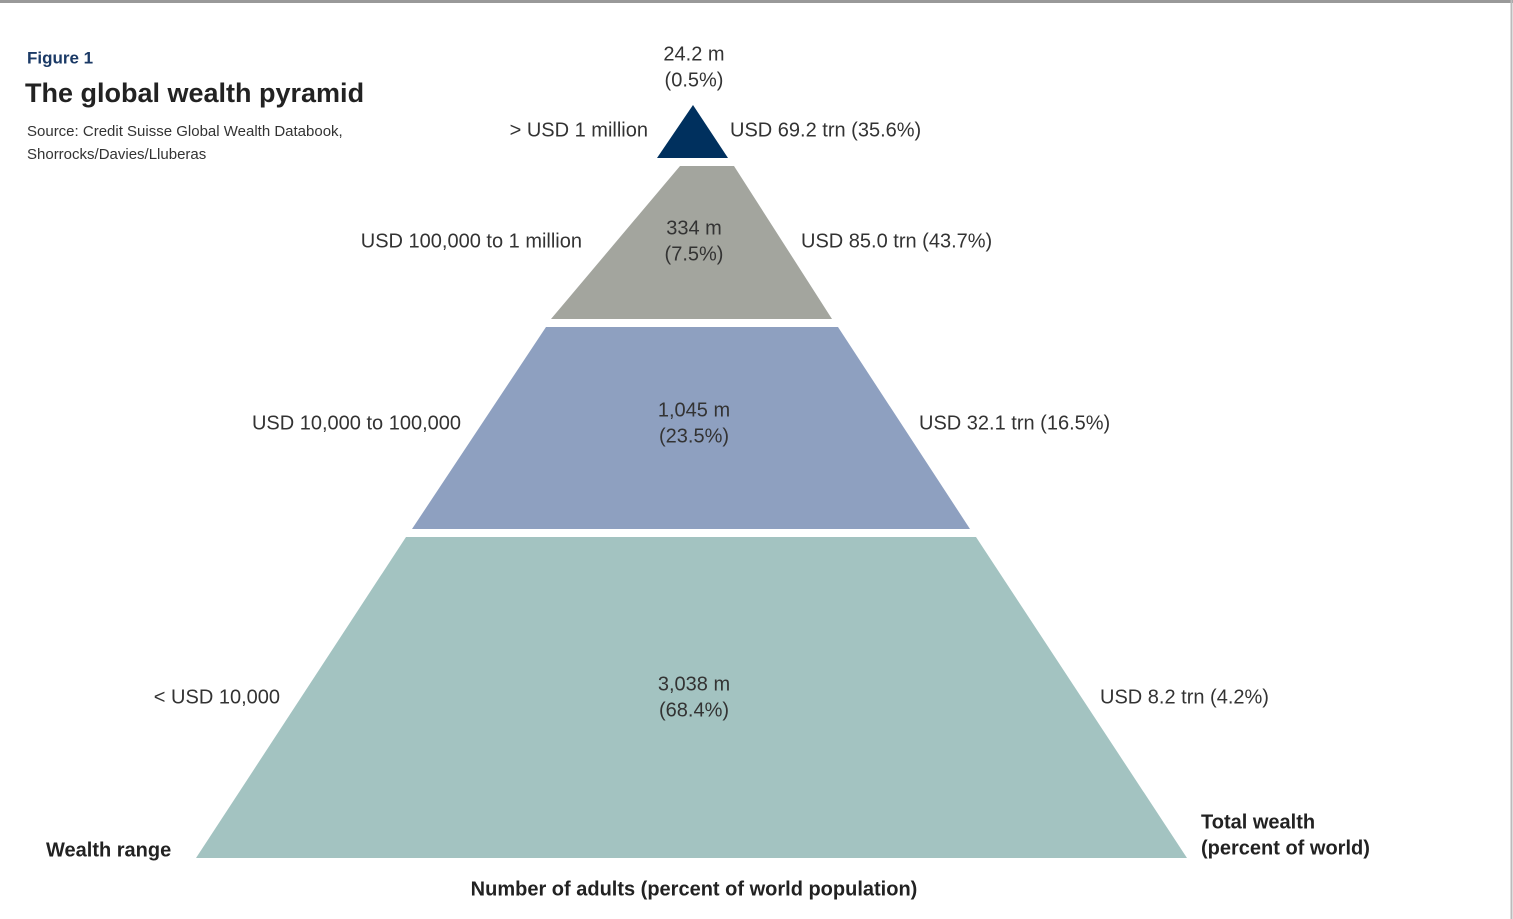 Image resolution: width=1513 pixels, height=919 pixels. What do you see at coordinates (694, 684) in the screenshot?
I see `adults: 3,038 m` at bounding box center [694, 684].